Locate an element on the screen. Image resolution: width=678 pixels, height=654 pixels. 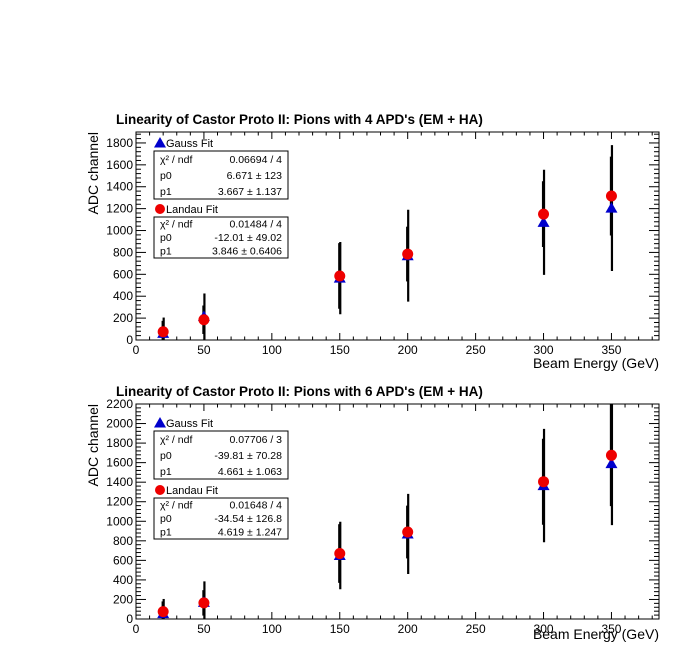
stats-value: 0.01648 / 4 is located at coordinates (255, 505).